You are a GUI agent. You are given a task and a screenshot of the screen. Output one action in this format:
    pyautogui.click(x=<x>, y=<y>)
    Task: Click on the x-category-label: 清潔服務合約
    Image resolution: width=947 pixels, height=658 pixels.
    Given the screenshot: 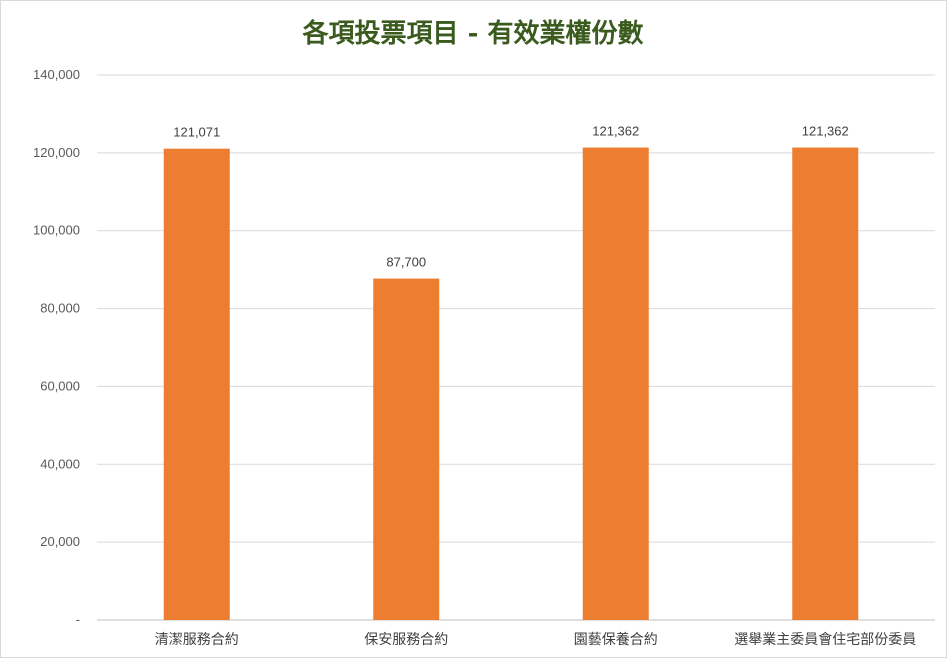 What is the action you would take?
    pyautogui.click(x=197, y=640)
    